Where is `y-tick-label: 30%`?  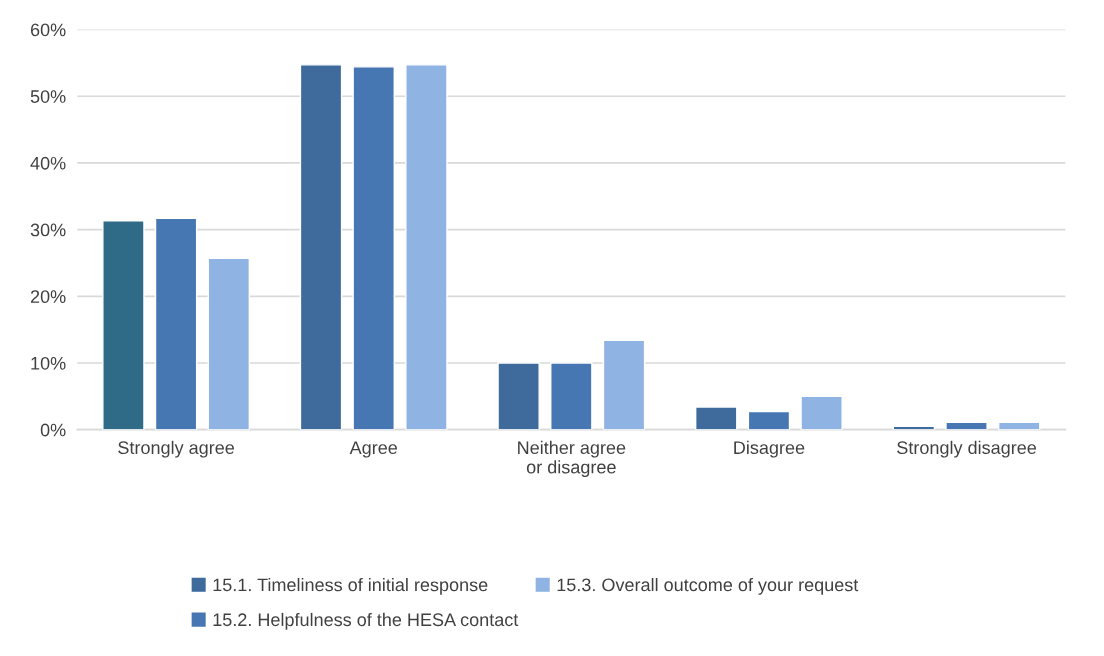
y-tick-label: 30% is located at coordinates (48, 230).